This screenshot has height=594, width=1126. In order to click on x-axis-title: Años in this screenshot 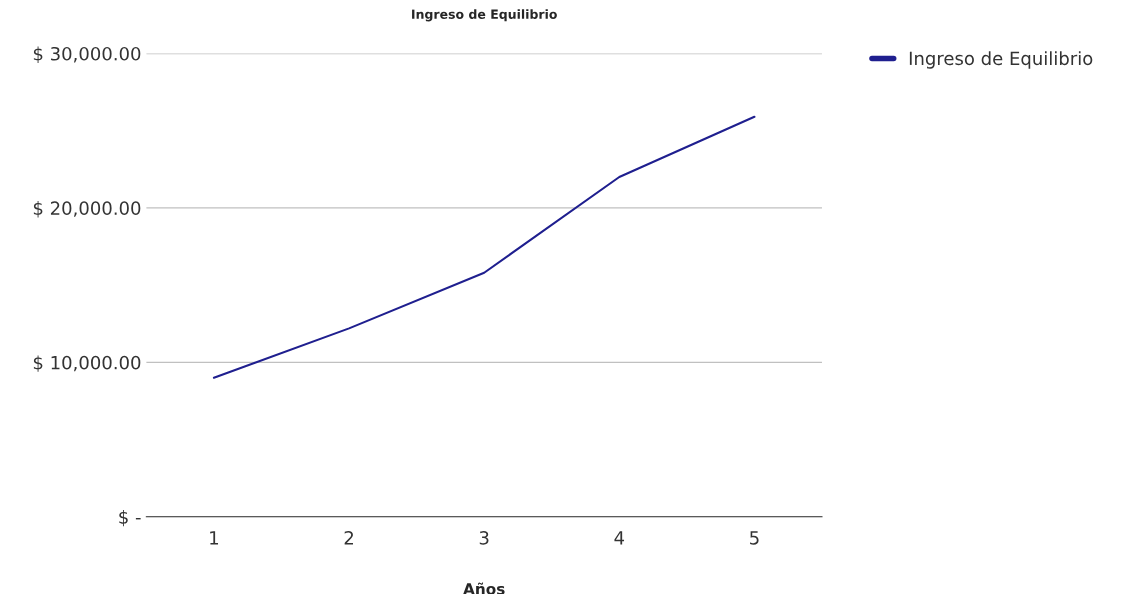, I will do `click(484, 588)`.